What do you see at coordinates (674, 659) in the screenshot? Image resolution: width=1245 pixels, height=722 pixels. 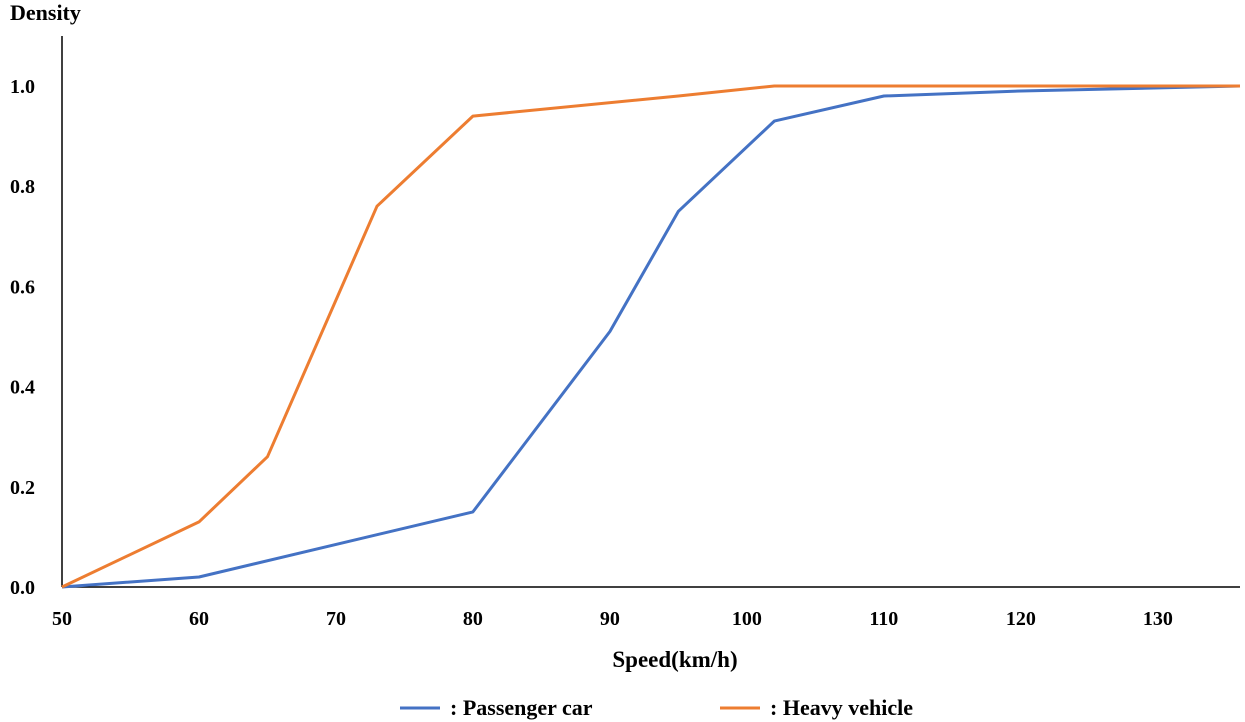 I see `x-axis-title: Speed(km/h)` at bounding box center [674, 659].